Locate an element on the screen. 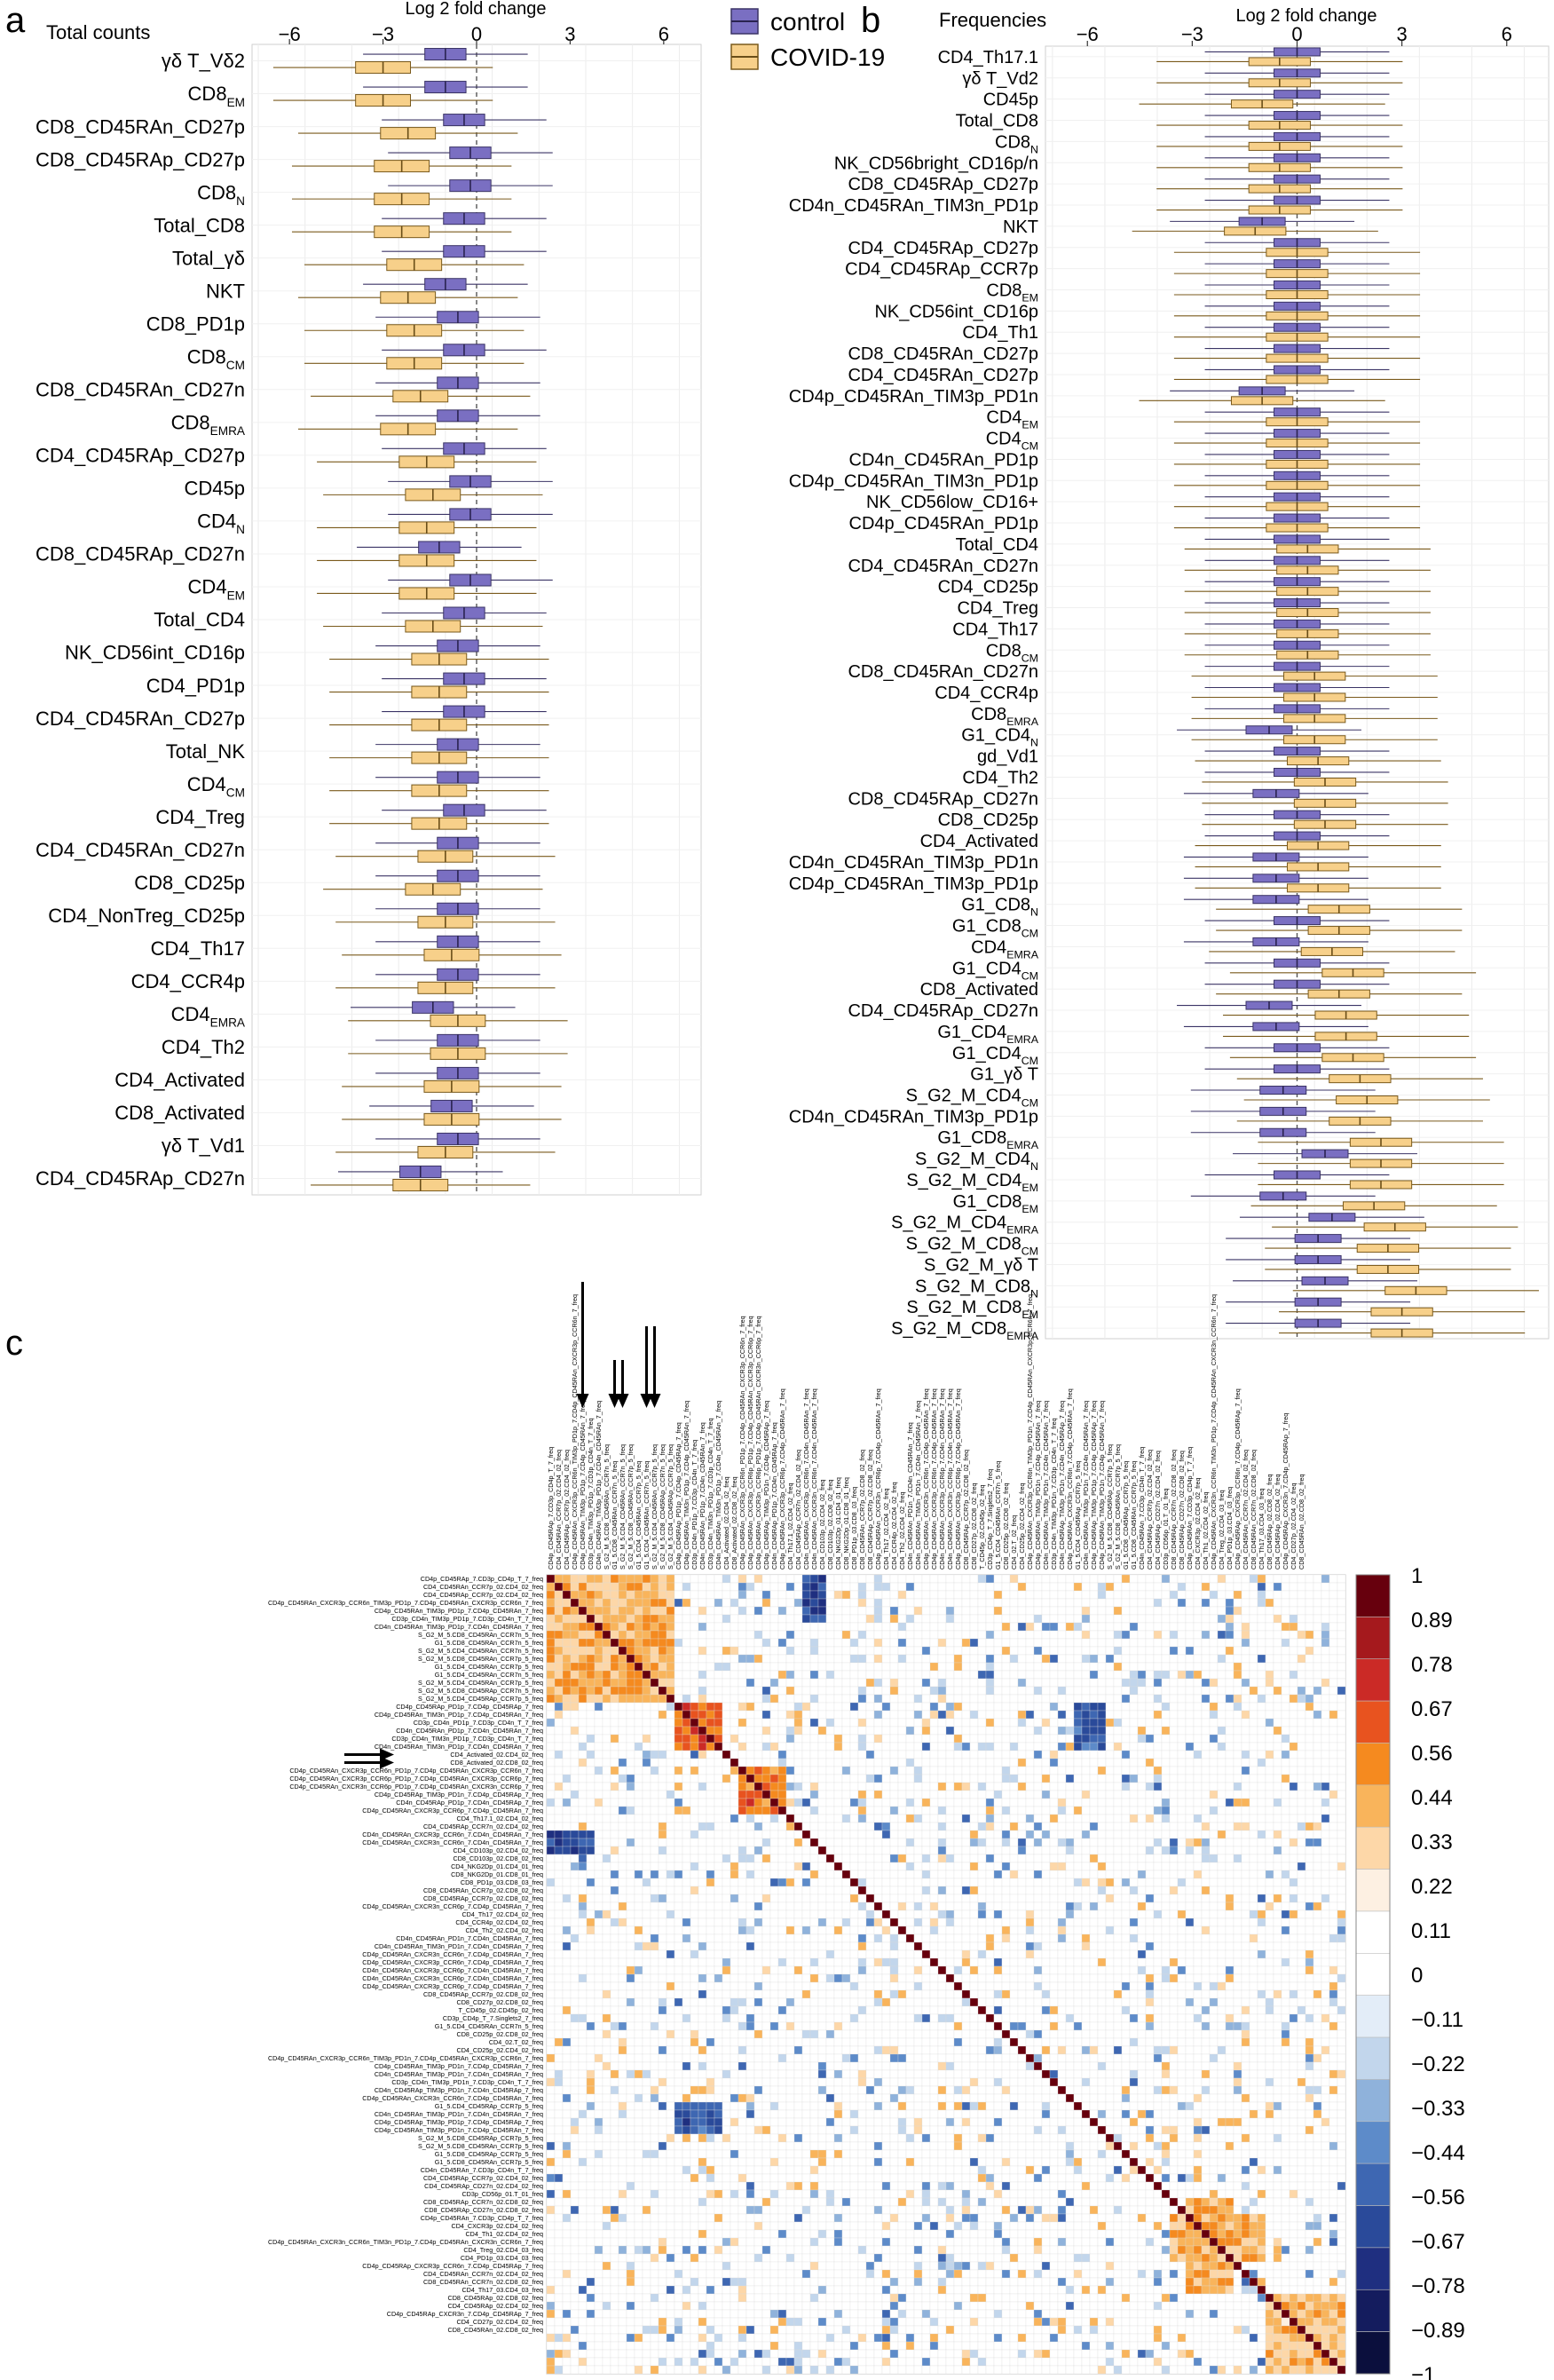 This screenshot has width=1554, height=2380. panel-b-category-label: Total_CD8 is located at coordinates (997, 121).